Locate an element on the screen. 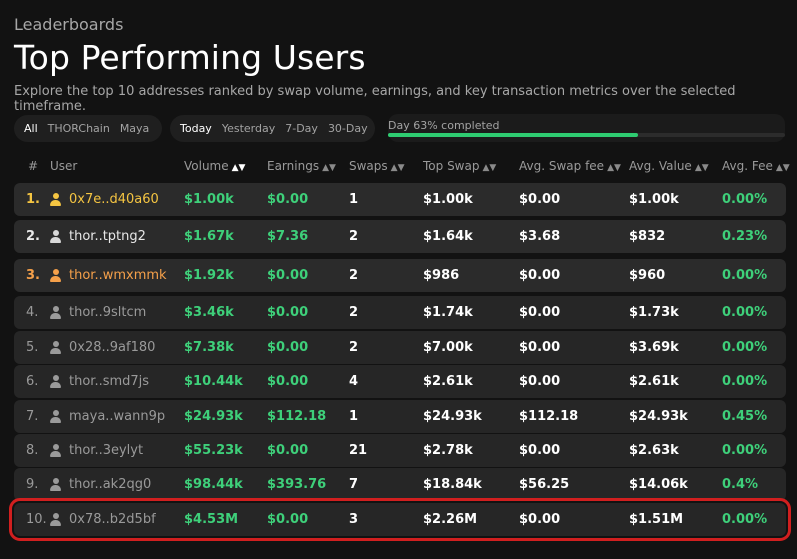 The width and height of the screenshot is (797, 559). user-address: 0x28..9af180 is located at coordinates (112, 347).